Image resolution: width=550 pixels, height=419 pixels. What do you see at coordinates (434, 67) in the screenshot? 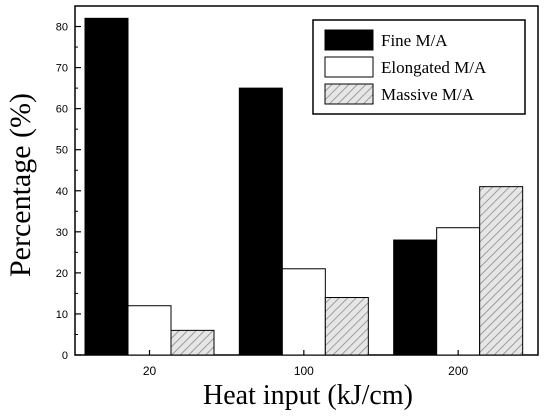
I see `legend-label-elongated-m-a: Elongated M/A` at bounding box center [434, 67].